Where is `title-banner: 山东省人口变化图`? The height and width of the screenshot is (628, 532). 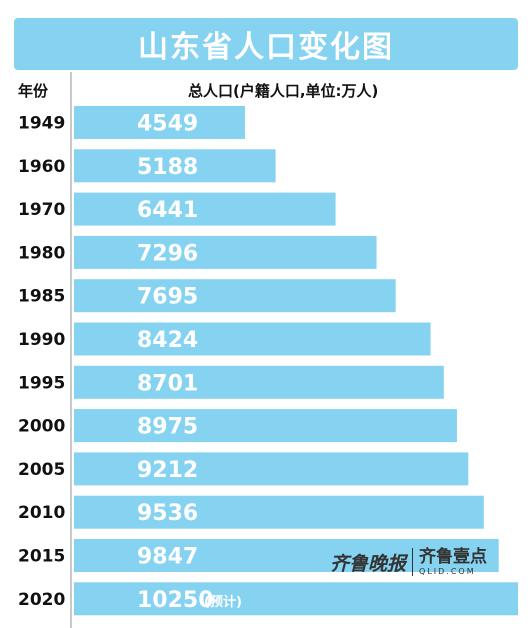
title-banner: 山东省人口变化图 is located at coordinates (266, 44).